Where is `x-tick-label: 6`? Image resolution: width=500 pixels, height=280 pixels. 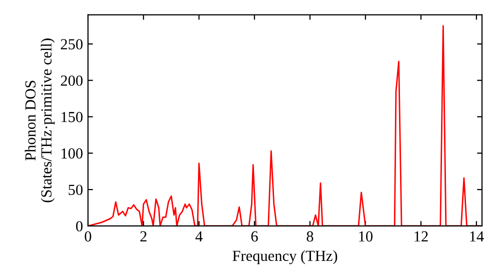 x-tick-label: 6 is located at coordinates (254, 236).